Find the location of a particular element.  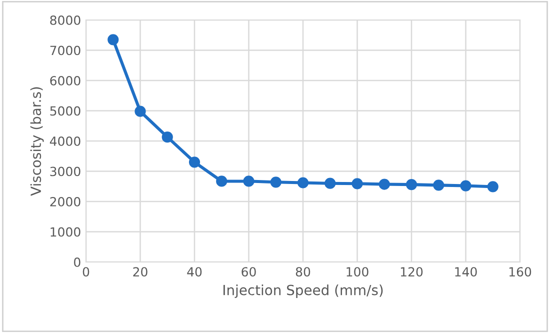

y-tick-label: 8000 is located at coordinates (65, 20).